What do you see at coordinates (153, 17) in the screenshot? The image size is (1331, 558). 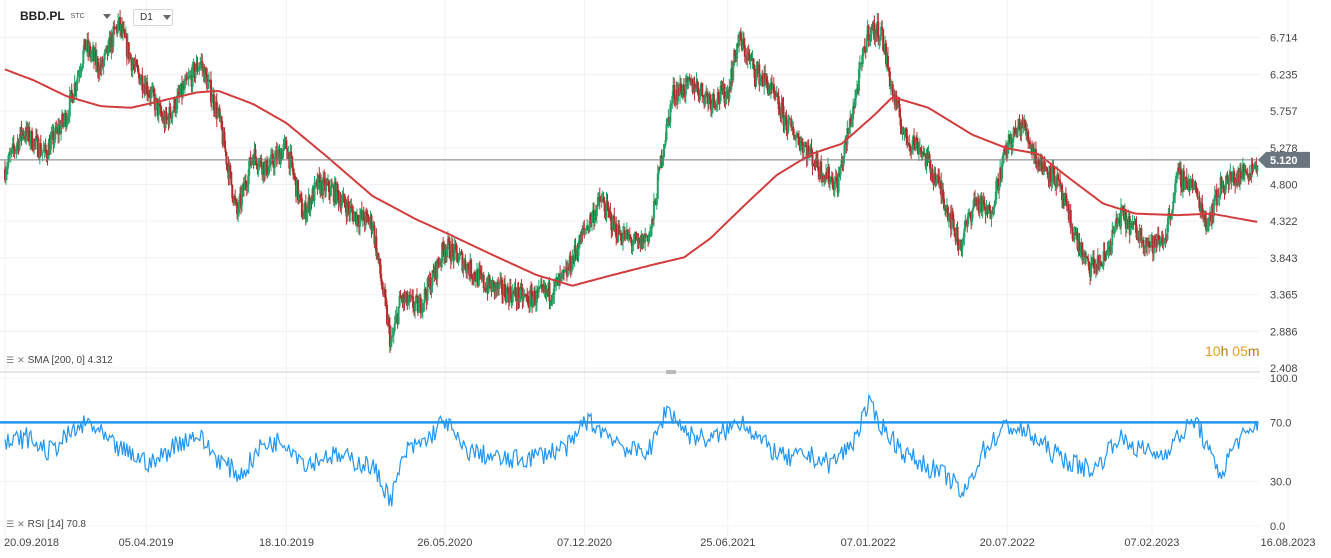 I see `timeframe-selector: D1` at bounding box center [153, 17].